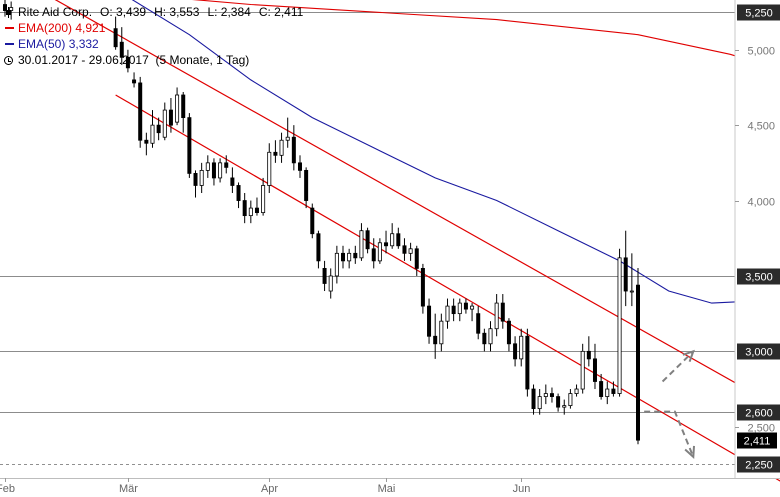 This screenshot has height=497, width=780. I want to click on projection-up-line, so click(678, 366).